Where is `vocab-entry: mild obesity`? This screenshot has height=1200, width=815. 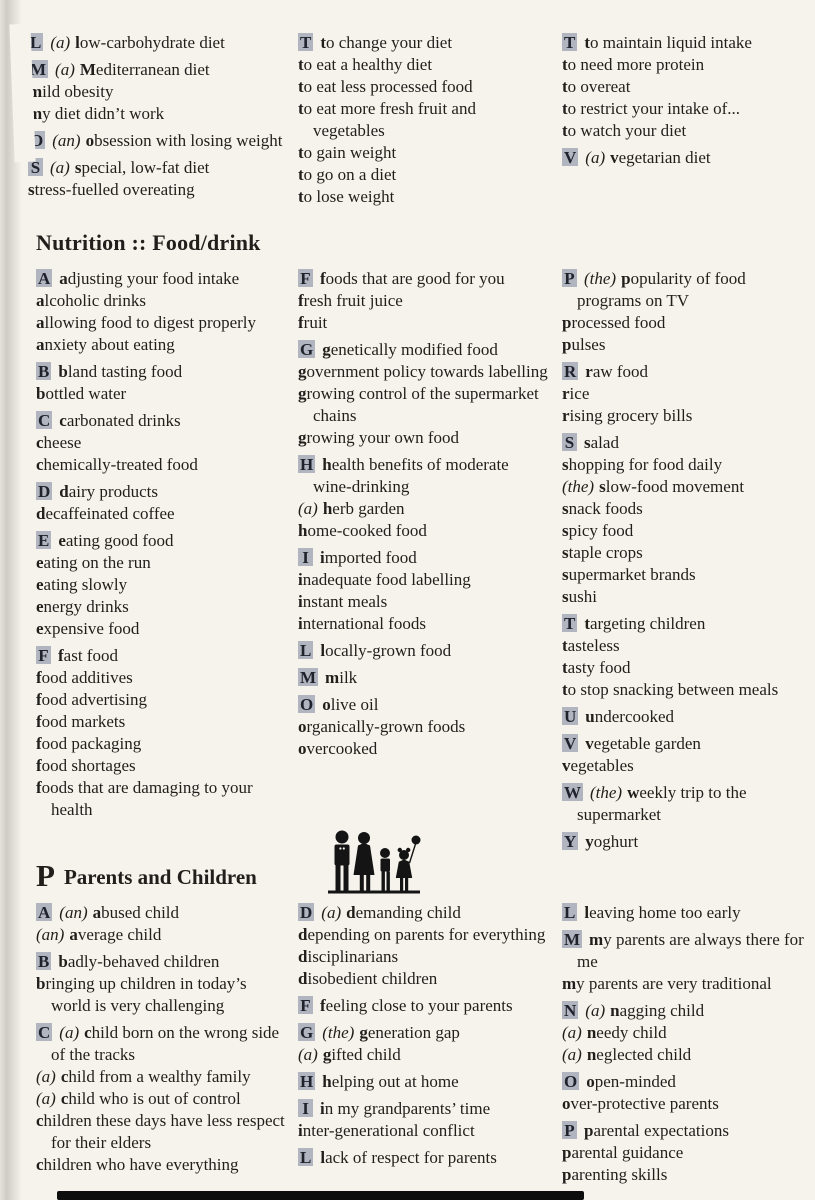 vocab-entry: mild obesity is located at coordinates (159, 92).